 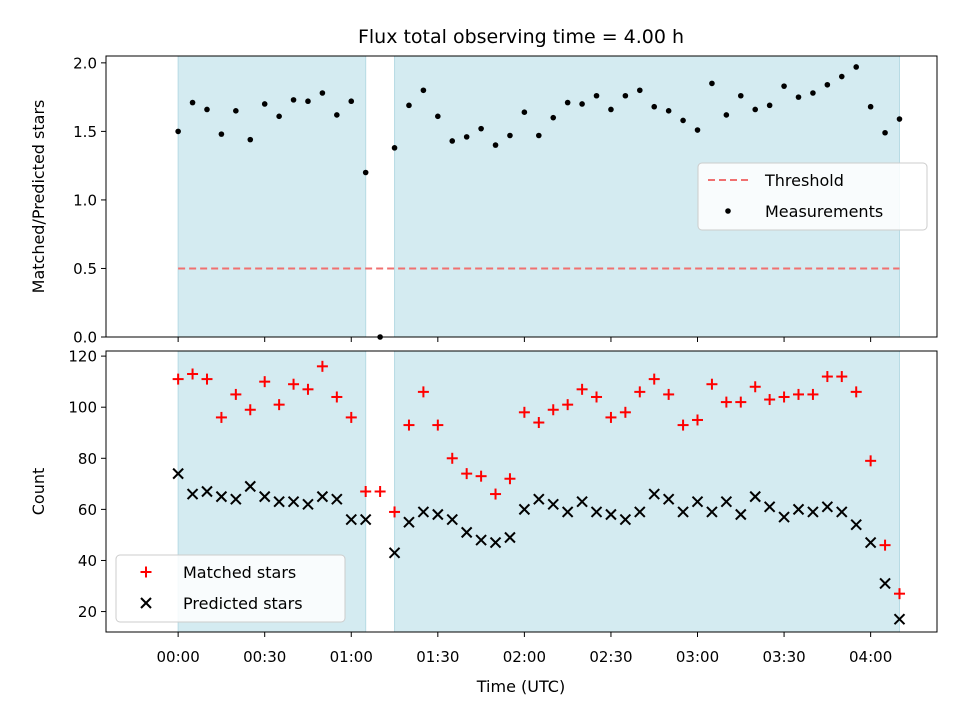 I want to click on legend-label: Matched stars, so click(x=239, y=572).